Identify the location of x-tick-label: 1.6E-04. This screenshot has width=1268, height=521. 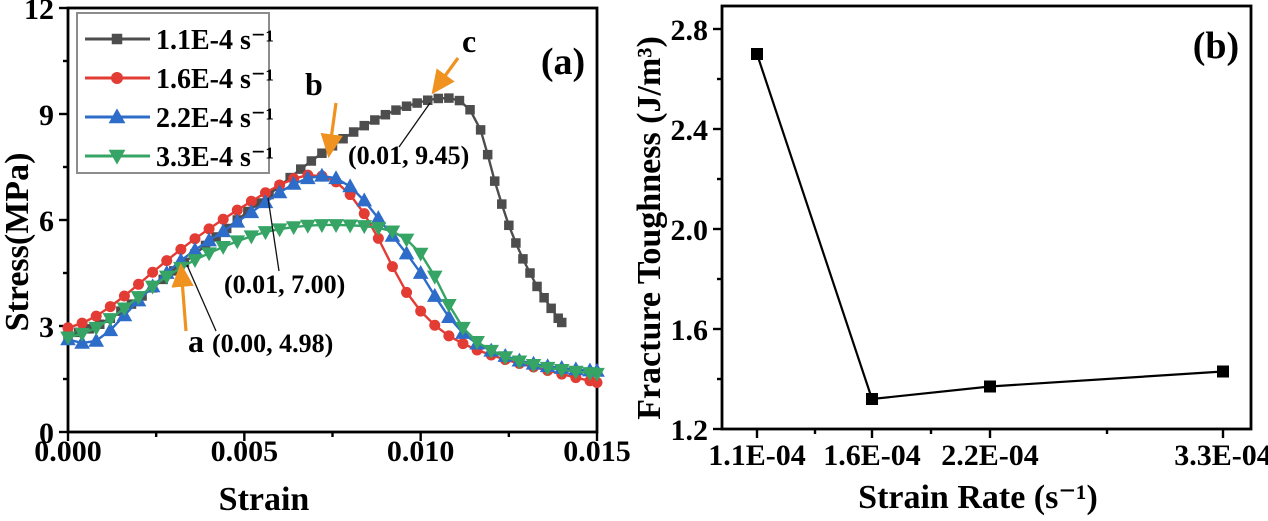
(872, 455).